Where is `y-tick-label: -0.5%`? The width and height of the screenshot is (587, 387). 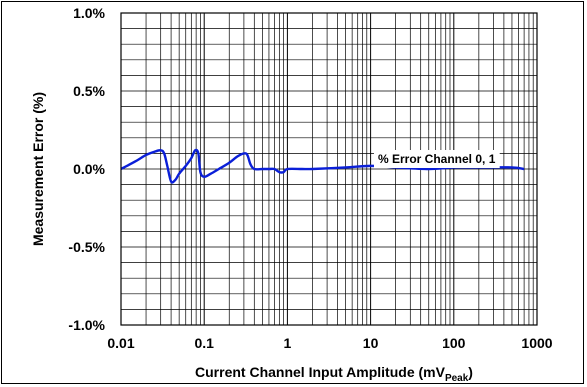
y-tick-label: -0.5% is located at coordinates (86, 247).